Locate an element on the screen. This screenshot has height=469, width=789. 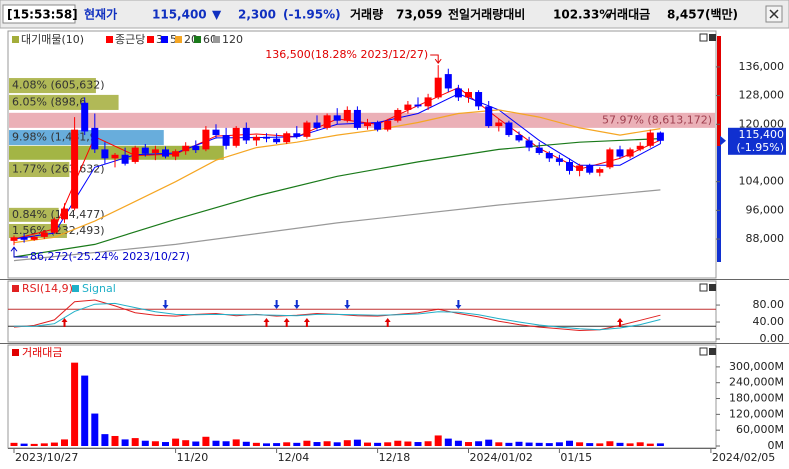
y-tick-label: 0.00 is located at coordinates (772, 338).